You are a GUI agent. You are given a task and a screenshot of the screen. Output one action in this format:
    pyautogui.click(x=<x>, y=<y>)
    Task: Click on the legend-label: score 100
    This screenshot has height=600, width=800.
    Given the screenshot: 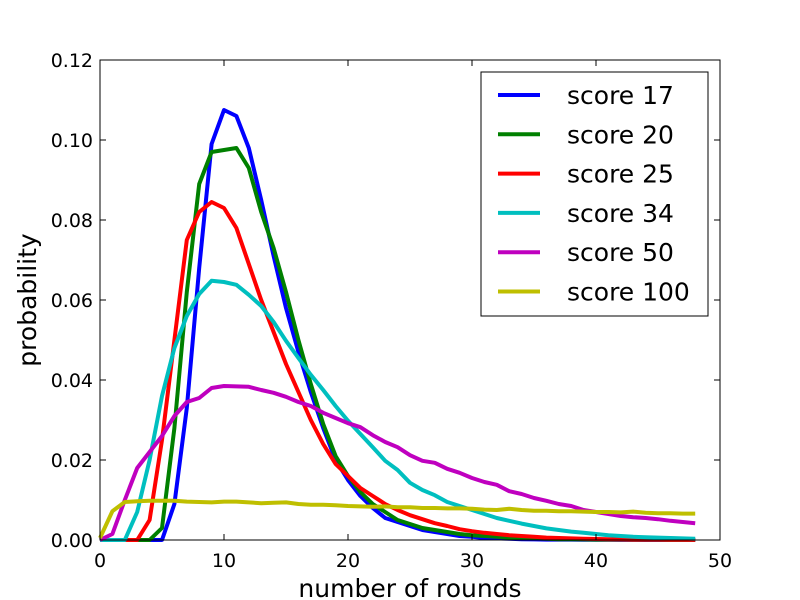 What is the action you would take?
    pyautogui.click(x=628, y=292)
    